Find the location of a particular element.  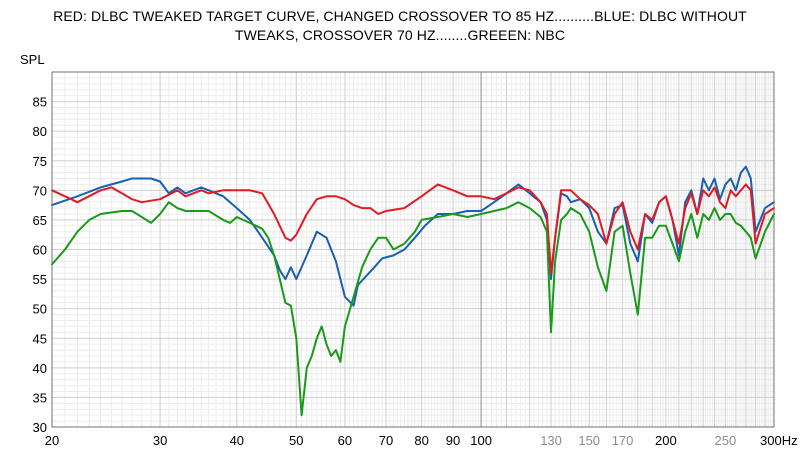

x-tick-label: 70 is located at coordinates (386, 440).